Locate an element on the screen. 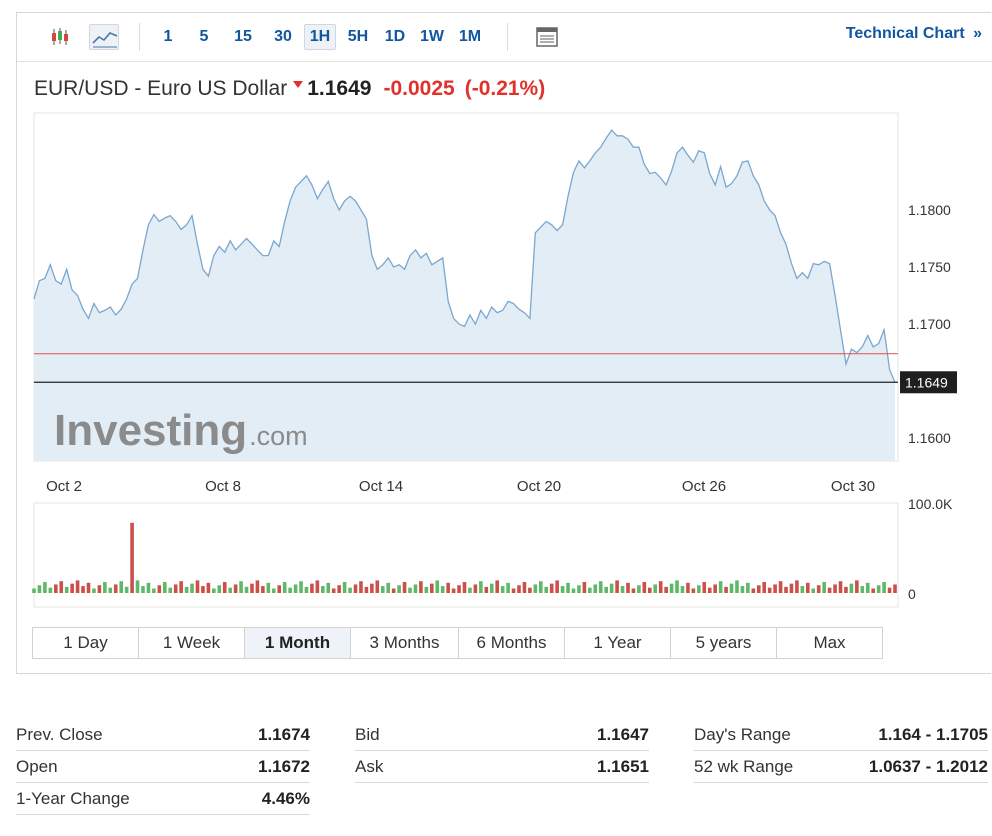 The height and width of the screenshot is (836, 992). watermark-text: Investing is located at coordinates (150, 430).